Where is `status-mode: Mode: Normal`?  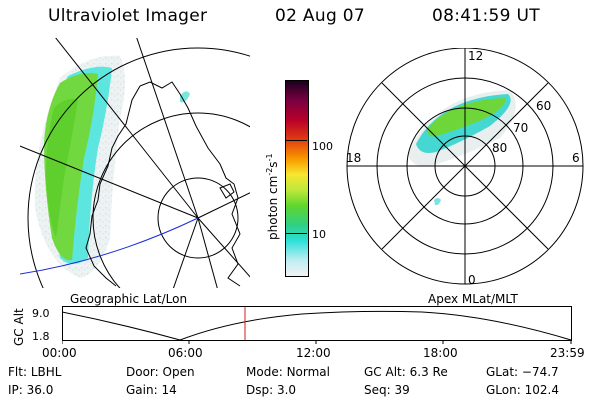
status-mode: Mode: Normal is located at coordinates (288, 372).